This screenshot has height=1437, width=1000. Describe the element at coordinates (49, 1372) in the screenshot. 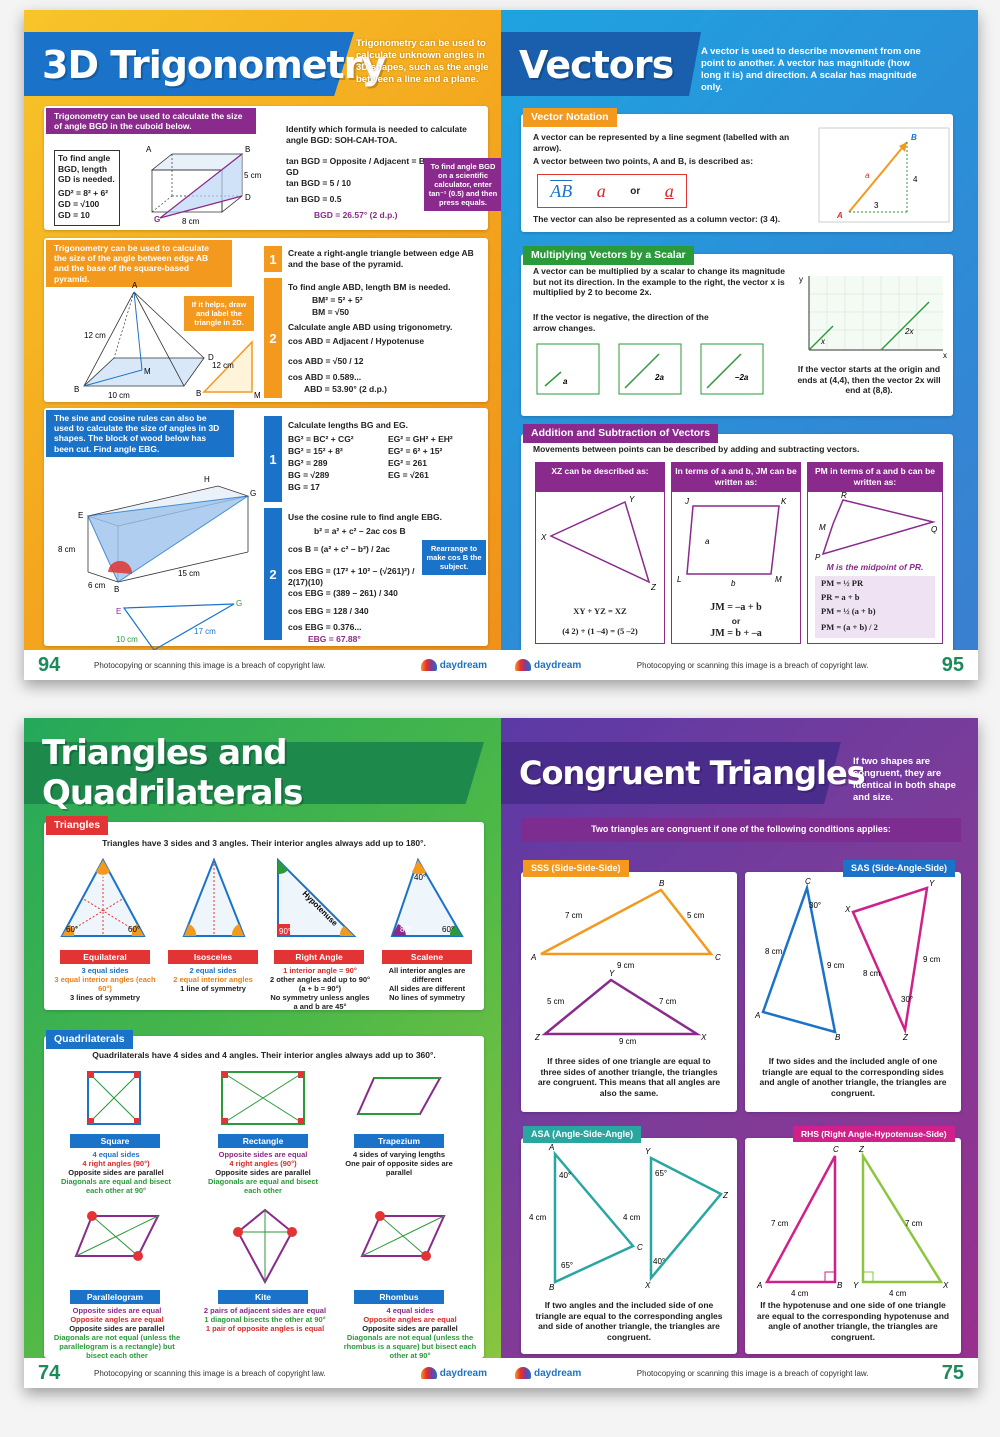

I see `page-number: 74` at that location.